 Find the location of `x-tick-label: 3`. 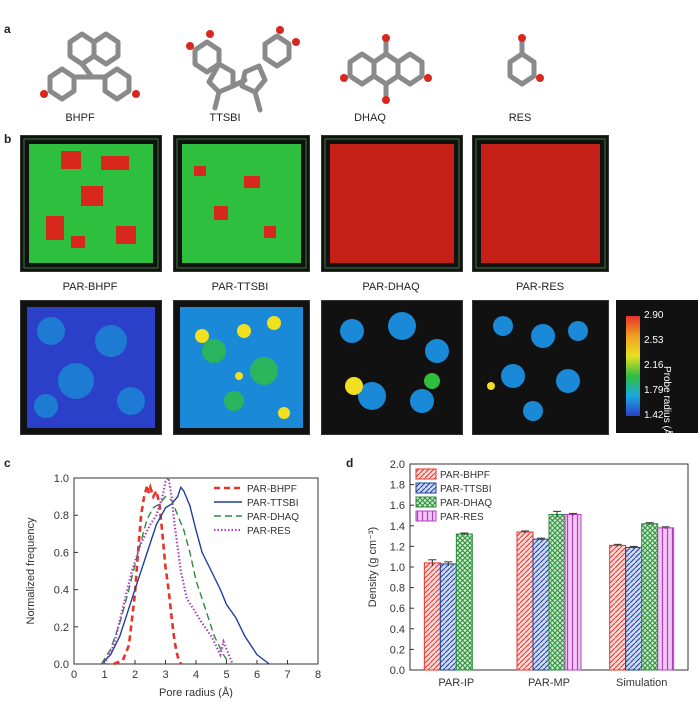

x-tick-label: 3 is located at coordinates (165, 675).